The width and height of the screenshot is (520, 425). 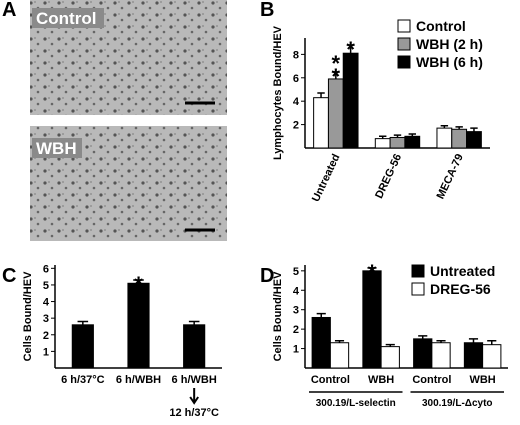 I want to click on micrograph-label: WBH, so click(x=56, y=148).